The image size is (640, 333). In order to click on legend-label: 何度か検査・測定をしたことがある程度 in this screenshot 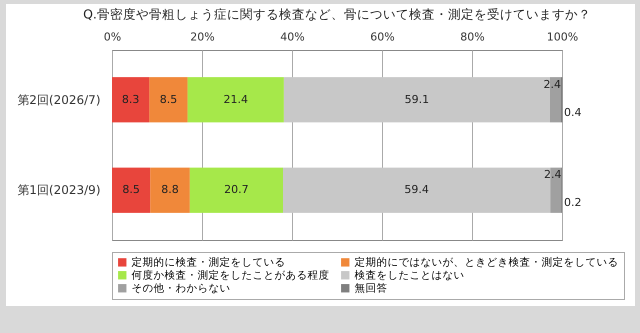, I will do `click(231, 275)`.